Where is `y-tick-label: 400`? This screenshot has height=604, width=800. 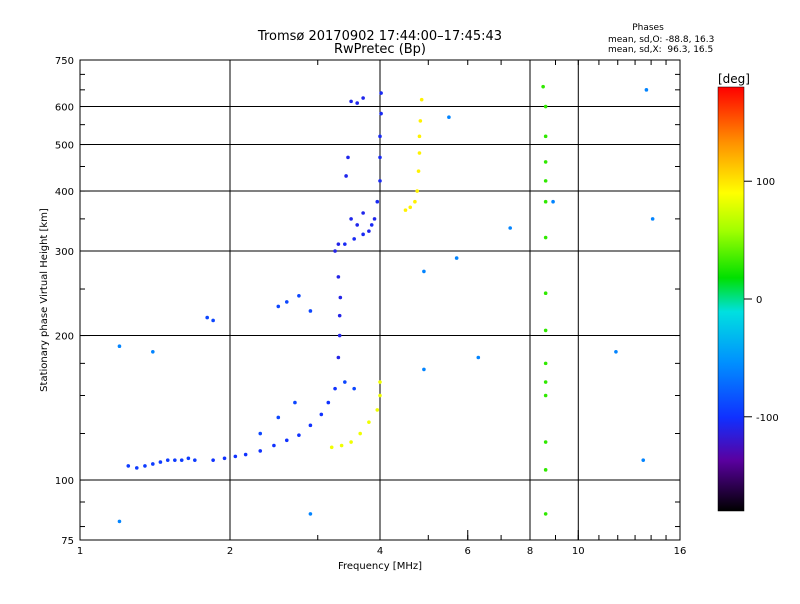 y-tick-label: 400 is located at coordinates (64, 192).